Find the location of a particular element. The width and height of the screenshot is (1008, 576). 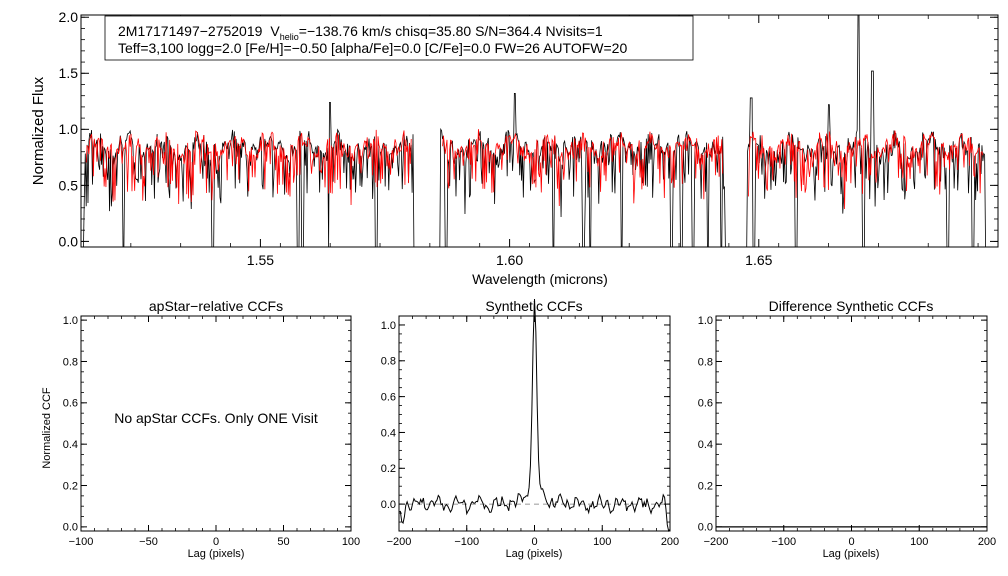

spectrum-ylabel: Normalized Flux is located at coordinates (38, 130).